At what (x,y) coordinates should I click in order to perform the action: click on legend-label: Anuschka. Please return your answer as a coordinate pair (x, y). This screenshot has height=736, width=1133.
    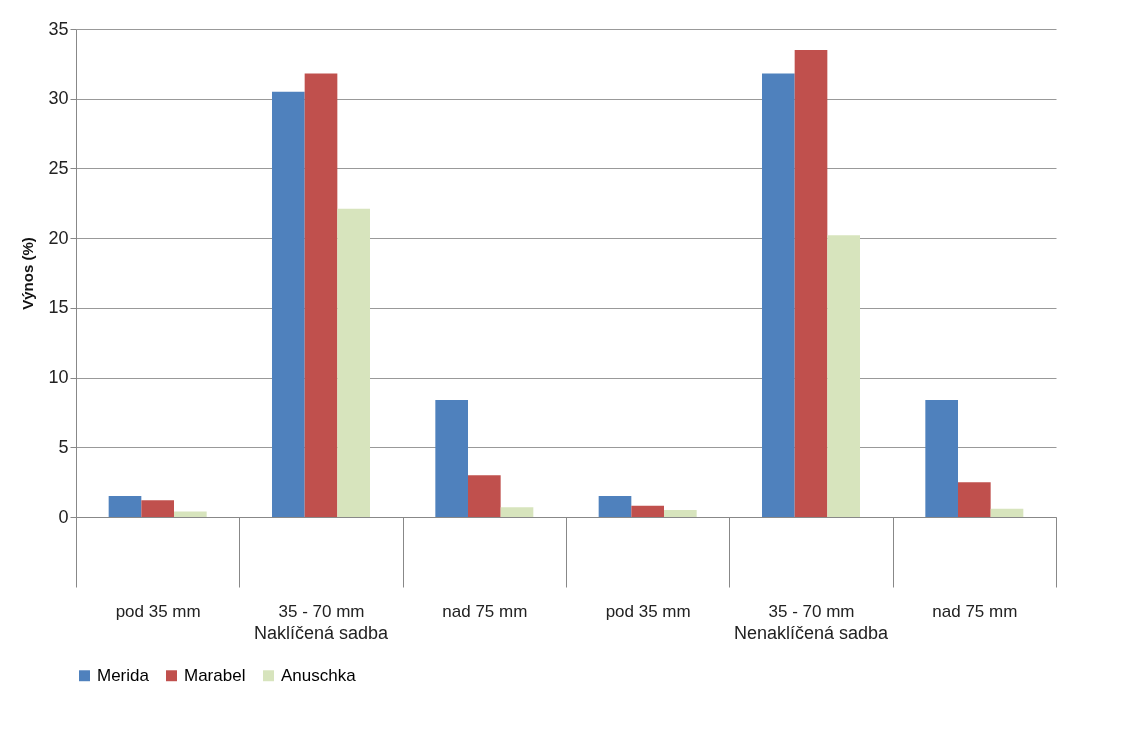
    Looking at the image, I should click on (319, 675).